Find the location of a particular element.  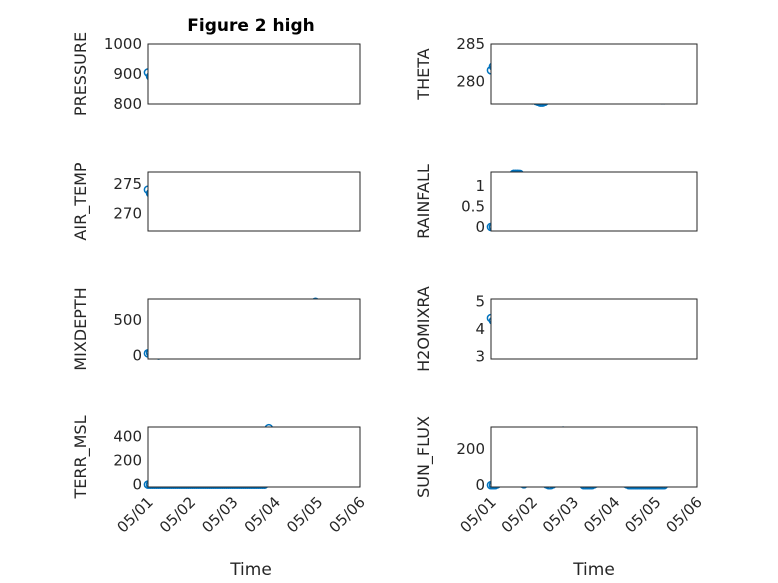

theta-y-tick-label: 285 is located at coordinates (470, 44).